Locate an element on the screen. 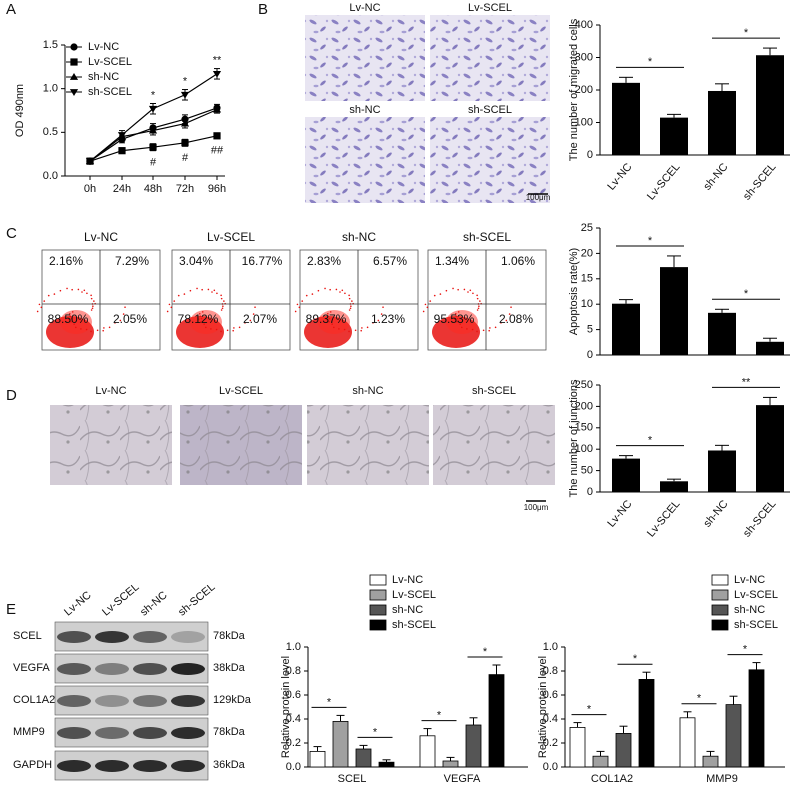 This screenshot has height=787, width=800. protein-label: COL1A2 is located at coordinates (34, 700).